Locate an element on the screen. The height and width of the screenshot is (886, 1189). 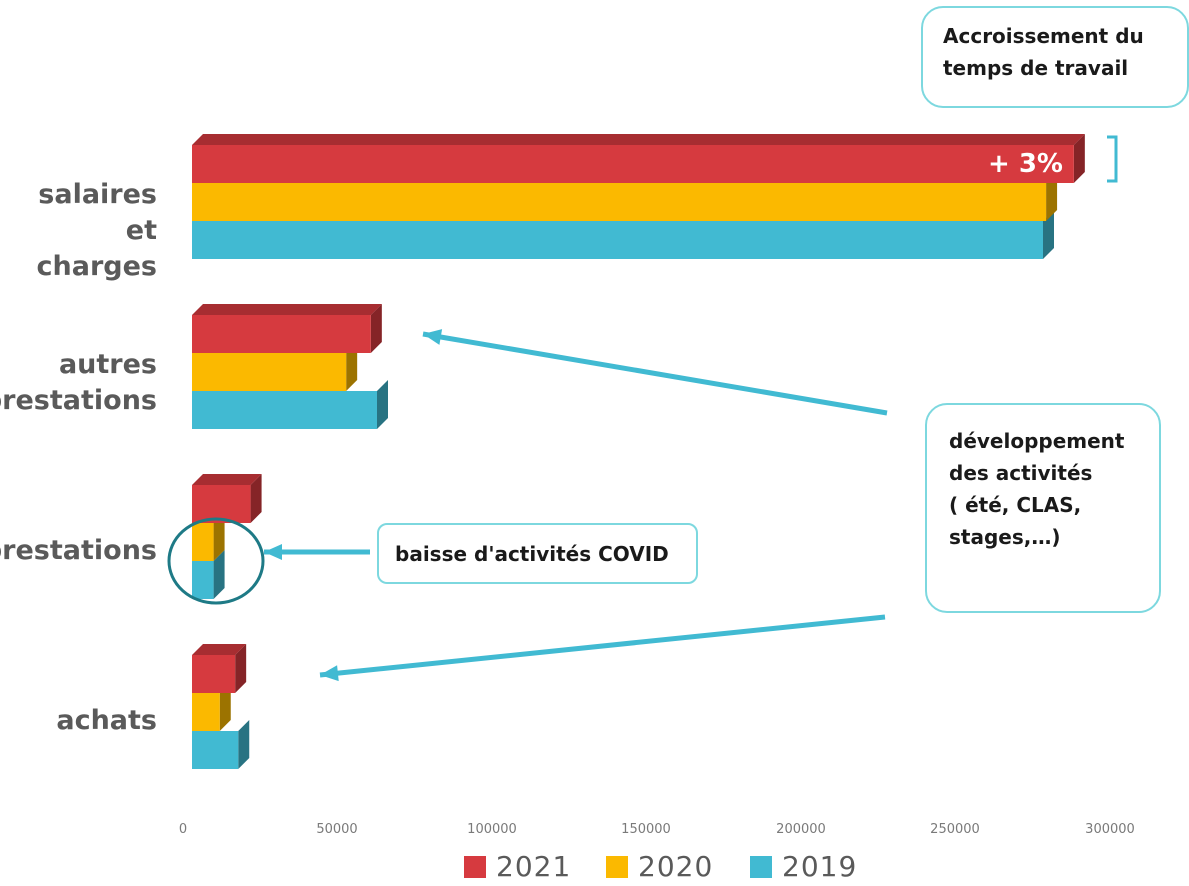
arrow-achats-line is located at coordinates (602, 646).